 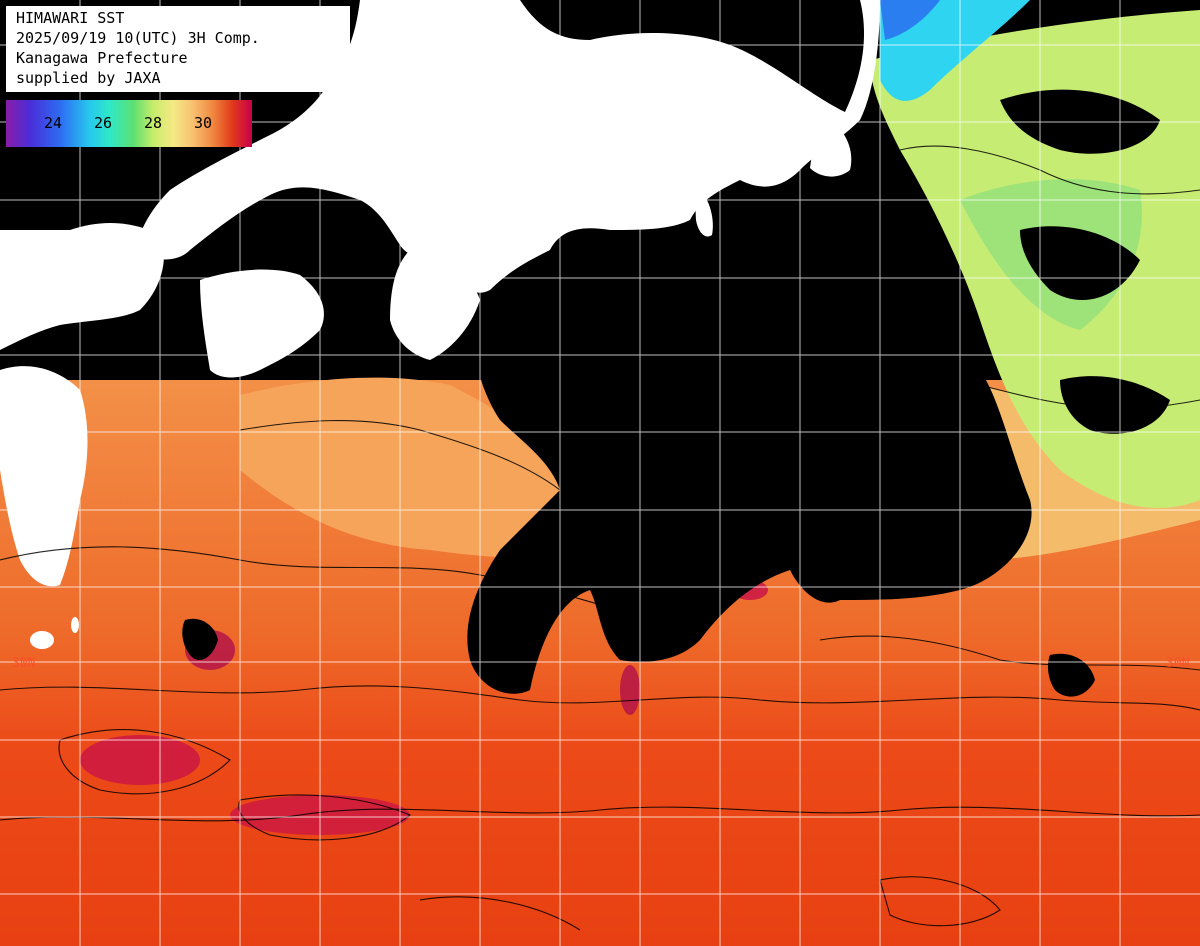 I want to click on cold-sea-core, so click(x=910, y=20).